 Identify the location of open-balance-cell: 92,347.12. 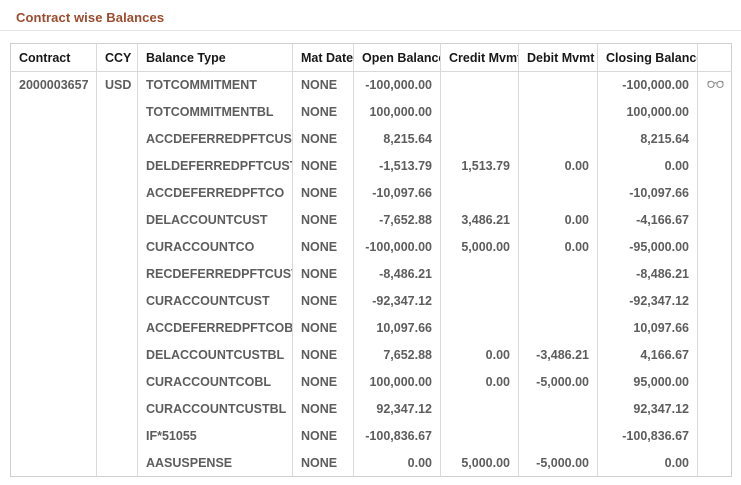
(397, 409).